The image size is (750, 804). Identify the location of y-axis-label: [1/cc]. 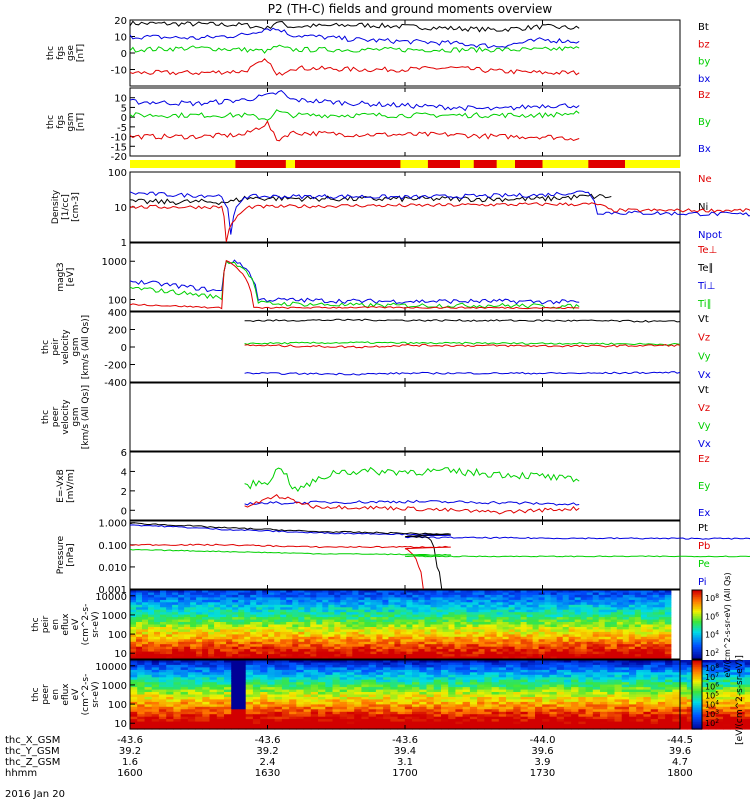
(66, 207).